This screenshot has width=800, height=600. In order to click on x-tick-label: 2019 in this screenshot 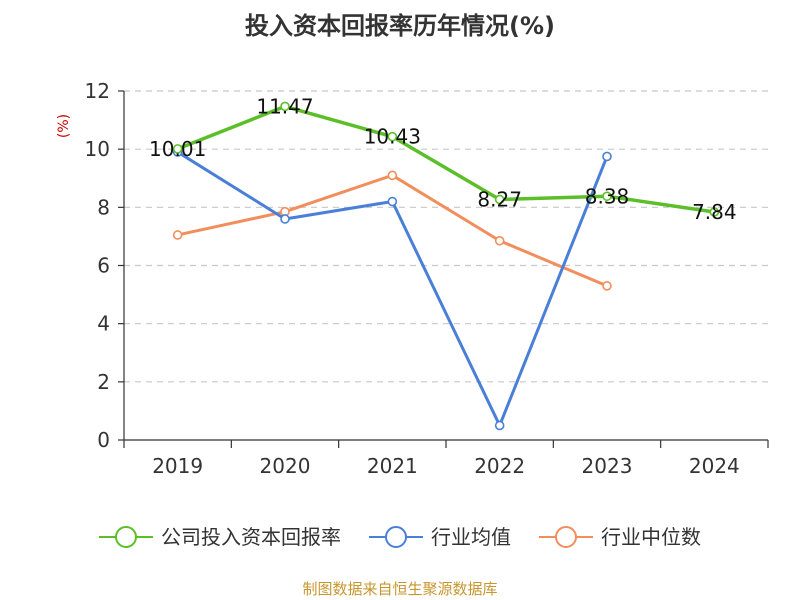, I will do `click(177, 466)`.